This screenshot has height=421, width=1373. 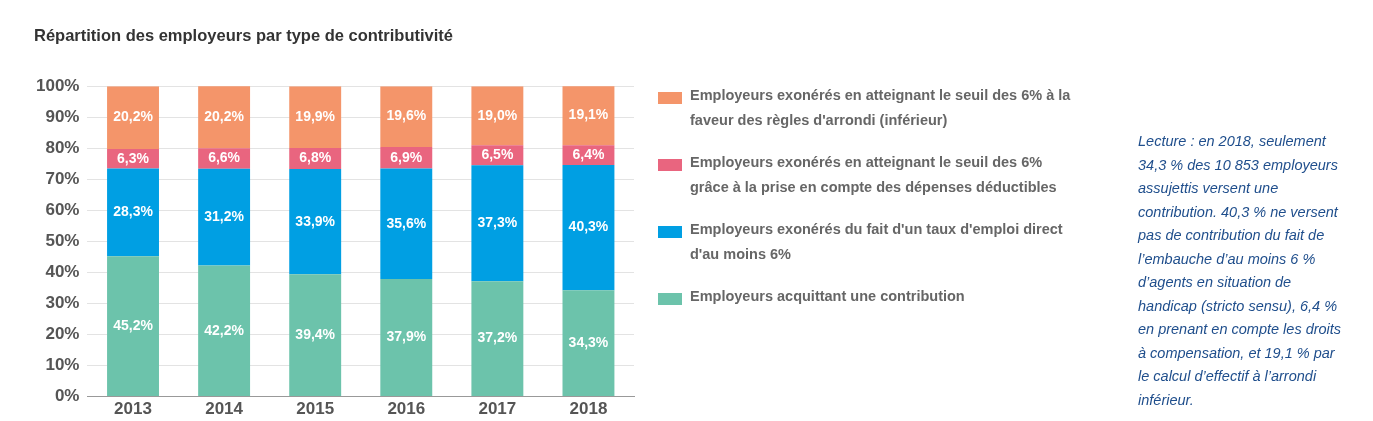 I want to click on data-label: 28,3%, so click(x=133, y=211).